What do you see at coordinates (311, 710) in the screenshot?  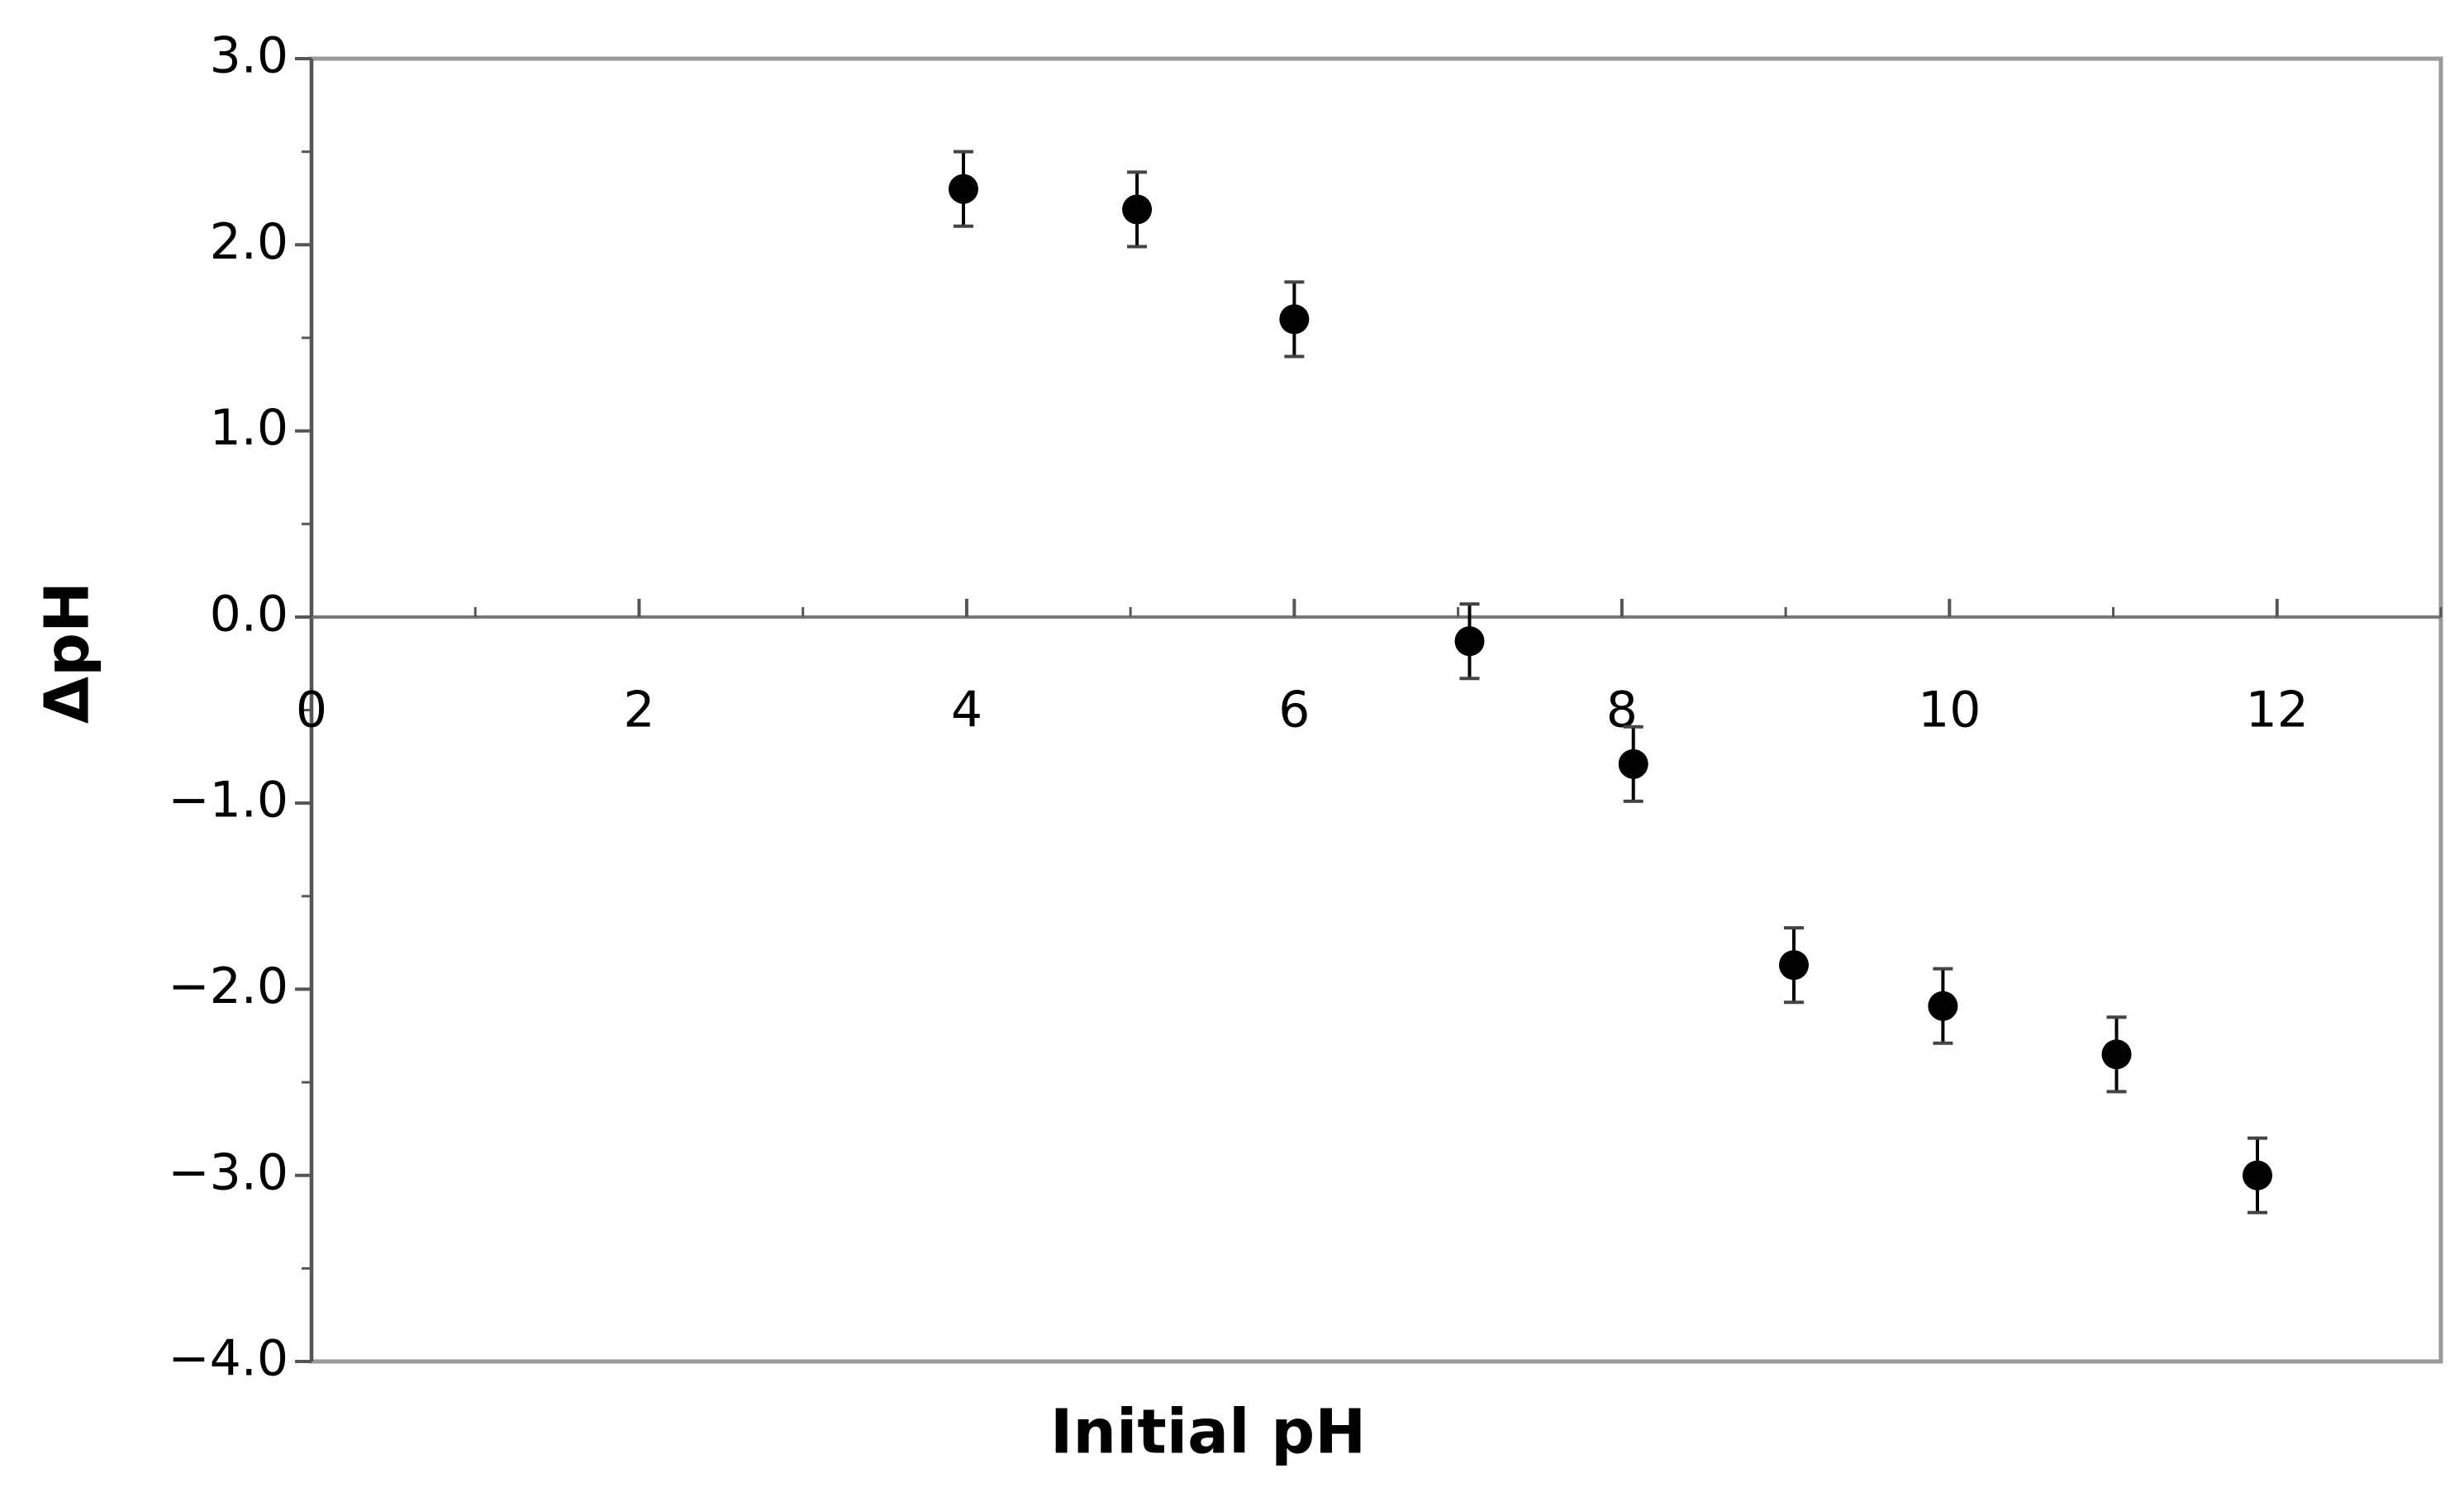 I see `x-tick-label: 0` at bounding box center [311, 710].